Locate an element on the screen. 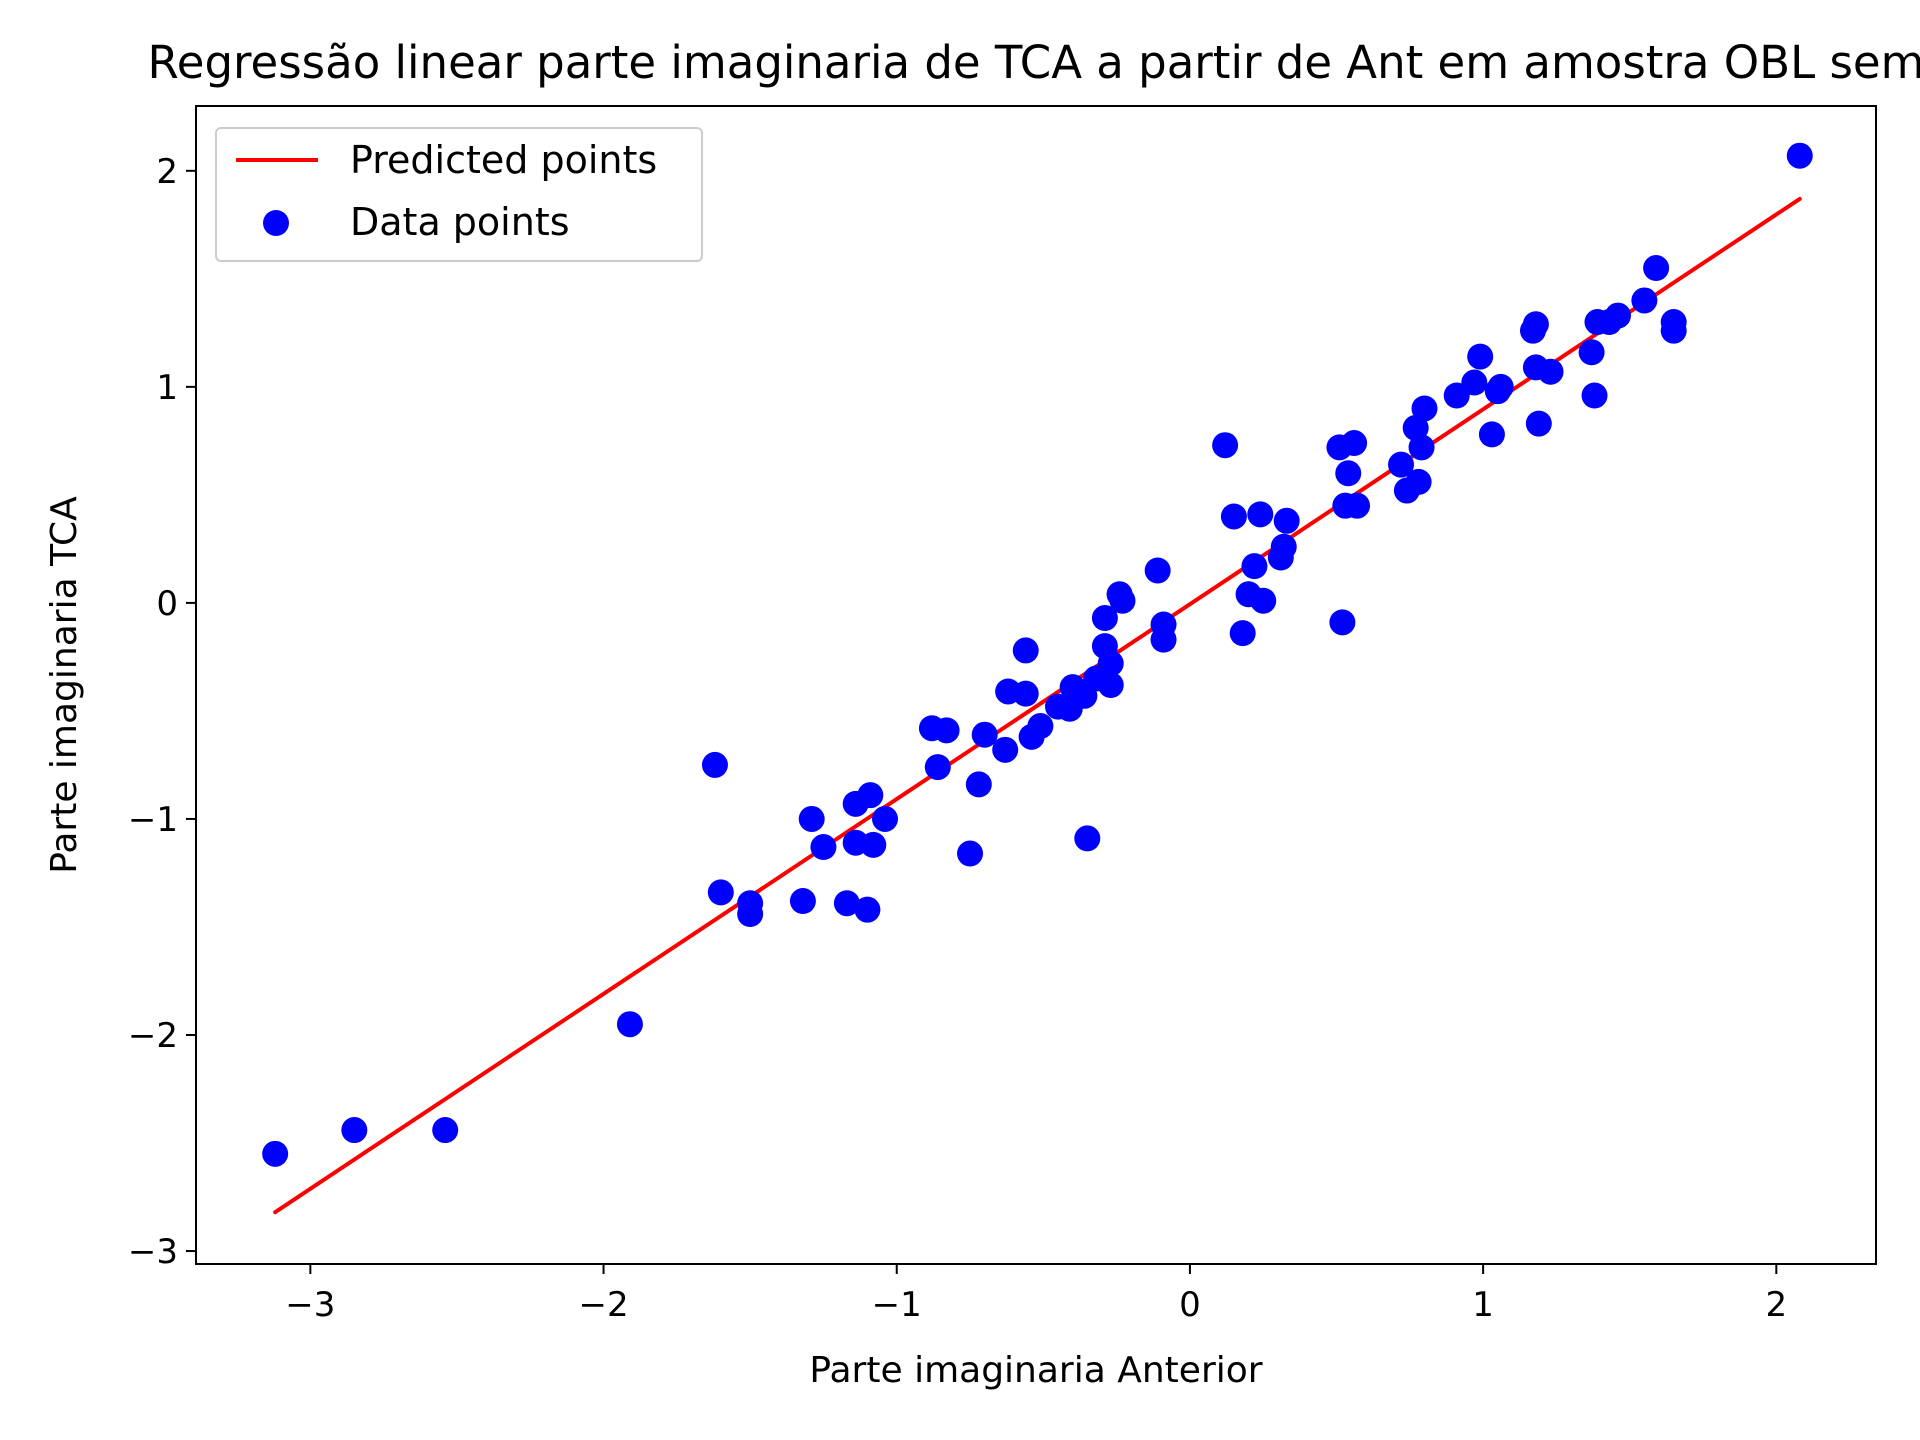 The width and height of the screenshot is (1920, 1440). legend-box is located at coordinates (459, 194).